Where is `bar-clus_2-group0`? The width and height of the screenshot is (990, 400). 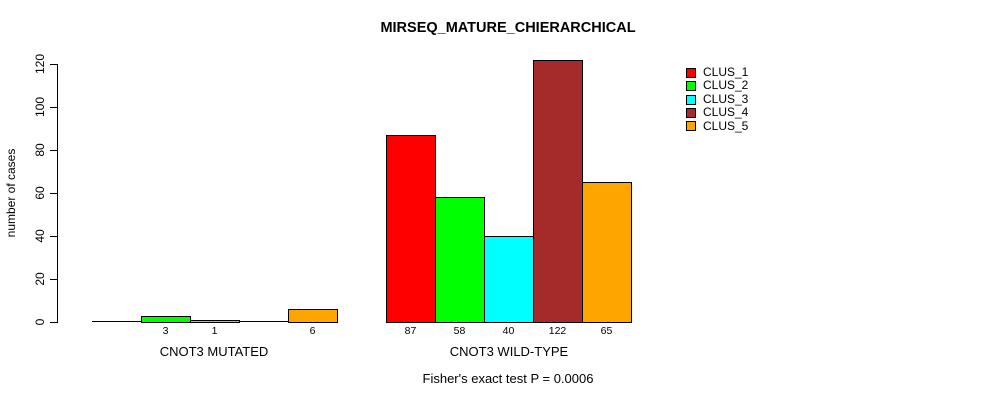 bar-clus_2-group0 is located at coordinates (166, 319).